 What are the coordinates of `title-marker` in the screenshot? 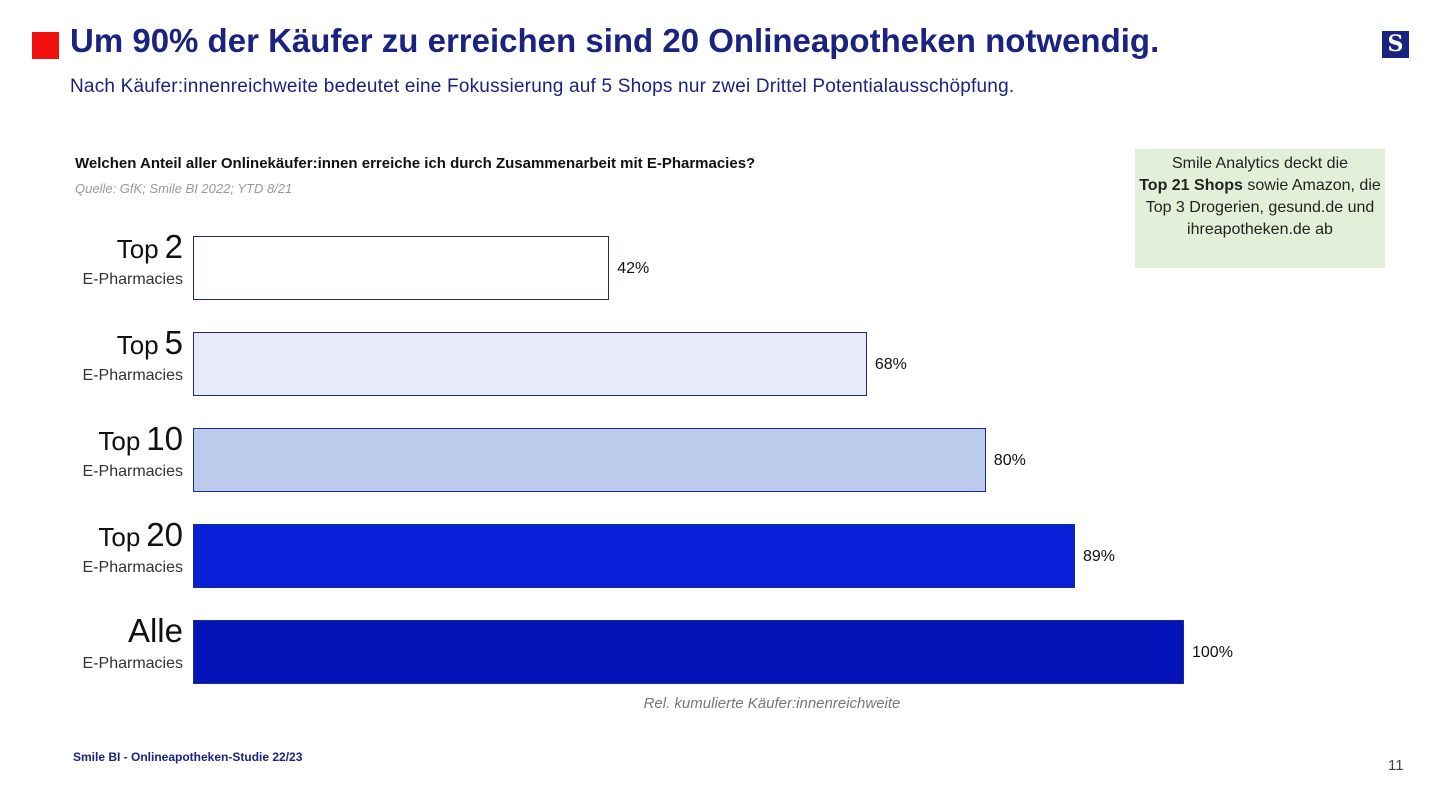 It's located at (45, 45).